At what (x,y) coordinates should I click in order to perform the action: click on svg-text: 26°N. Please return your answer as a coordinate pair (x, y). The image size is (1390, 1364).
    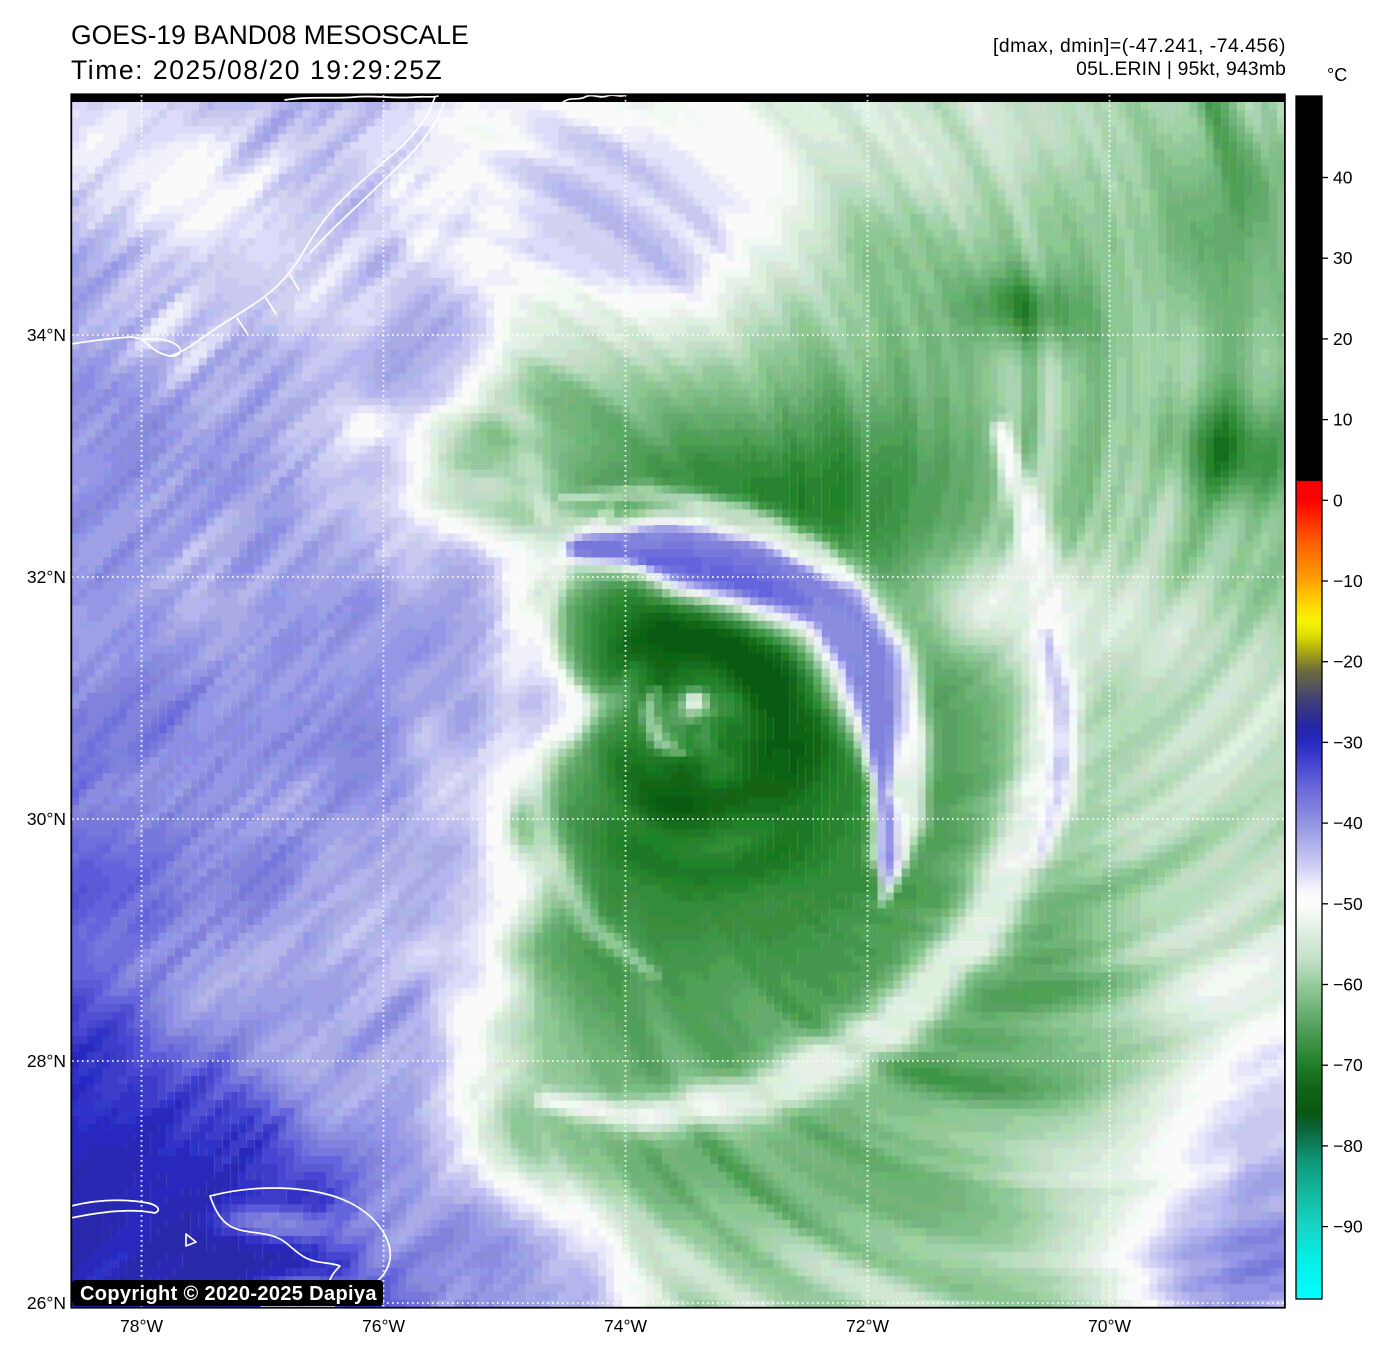
    Looking at the image, I should click on (46, 1303).